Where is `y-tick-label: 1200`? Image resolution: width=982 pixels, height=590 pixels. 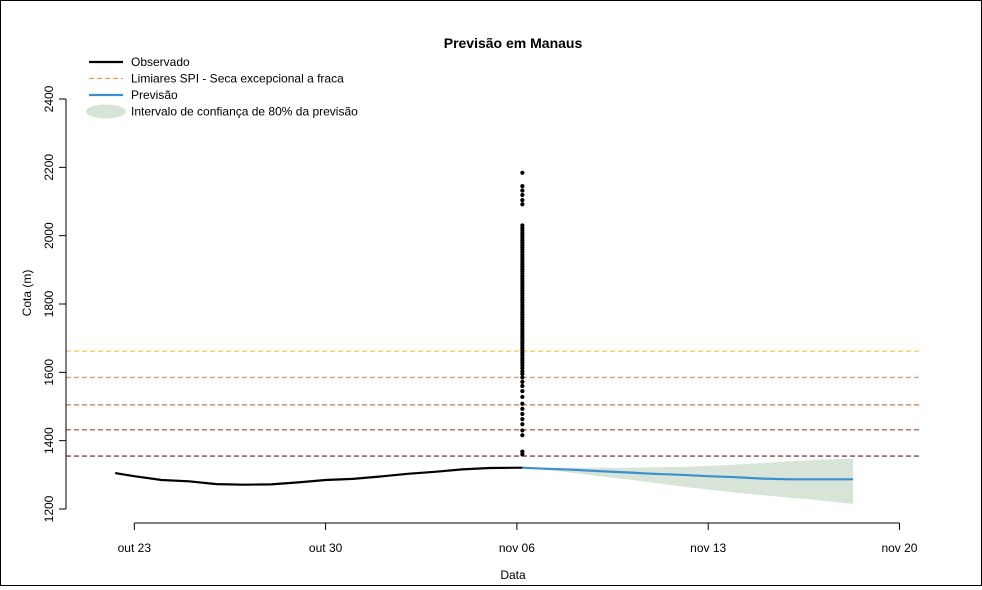 y-tick-label: 1200 is located at coordinates (49, 508).